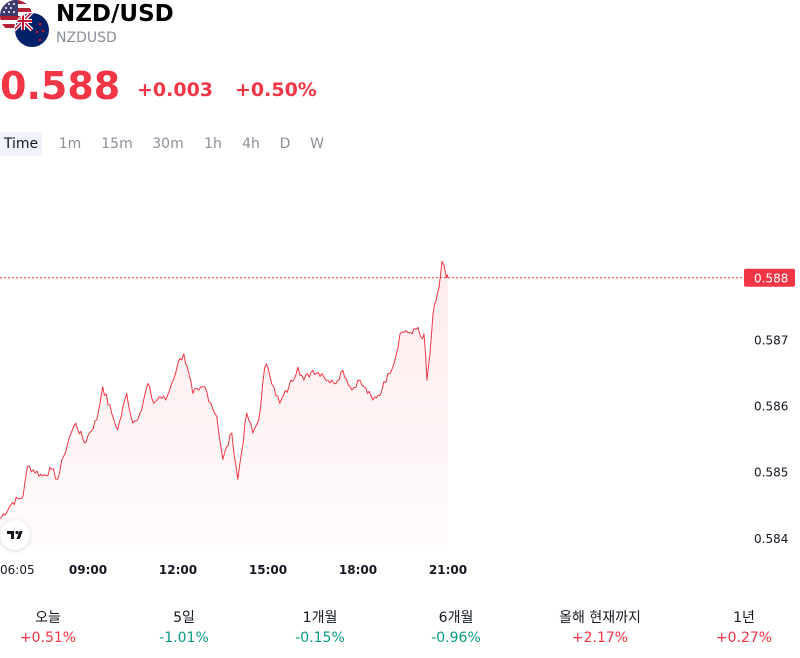  Describe the element at coordinates (17, 570) in the screenshot. I see `x-tick-label: 06:05` at that location.